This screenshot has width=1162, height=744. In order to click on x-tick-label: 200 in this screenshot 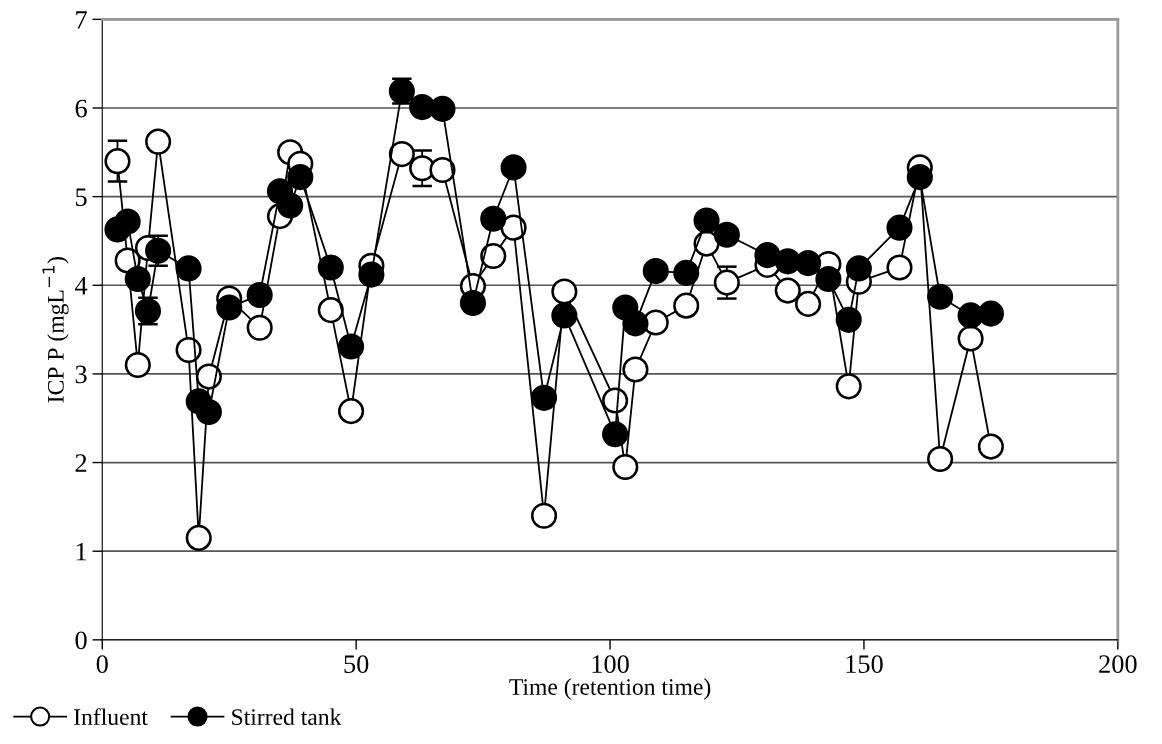, I will do `click(1118, 664)`.